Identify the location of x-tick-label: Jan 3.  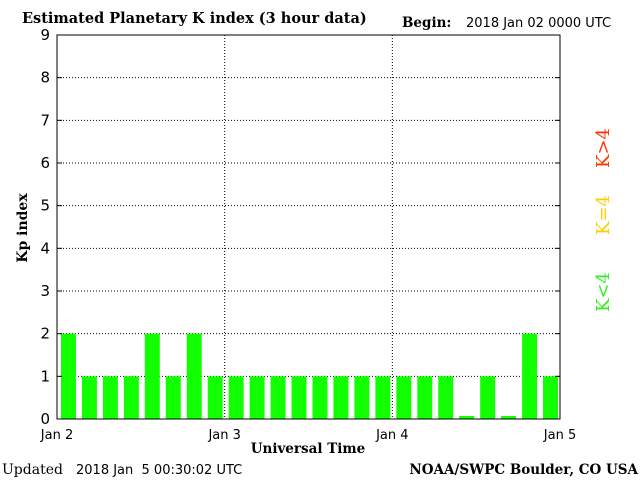
(223, 435).